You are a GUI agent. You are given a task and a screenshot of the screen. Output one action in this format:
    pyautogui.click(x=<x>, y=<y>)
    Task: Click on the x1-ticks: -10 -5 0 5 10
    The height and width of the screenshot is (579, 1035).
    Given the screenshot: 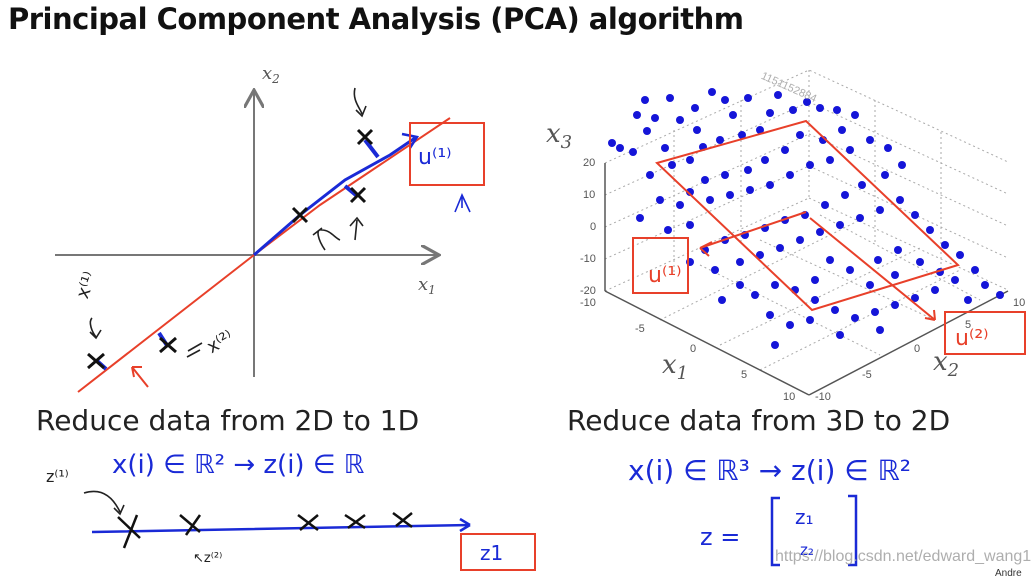 What is the action you would take?
    pyautogui.click(x=687, y=350)
    